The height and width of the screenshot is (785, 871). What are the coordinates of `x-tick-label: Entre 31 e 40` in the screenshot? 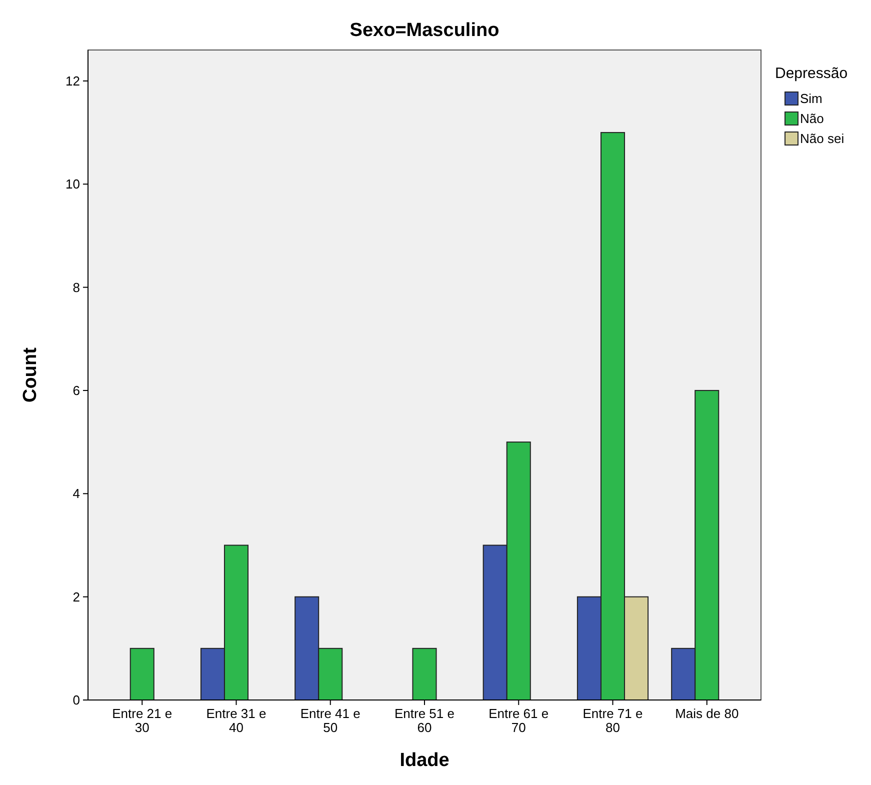 It's located at (236, 720).